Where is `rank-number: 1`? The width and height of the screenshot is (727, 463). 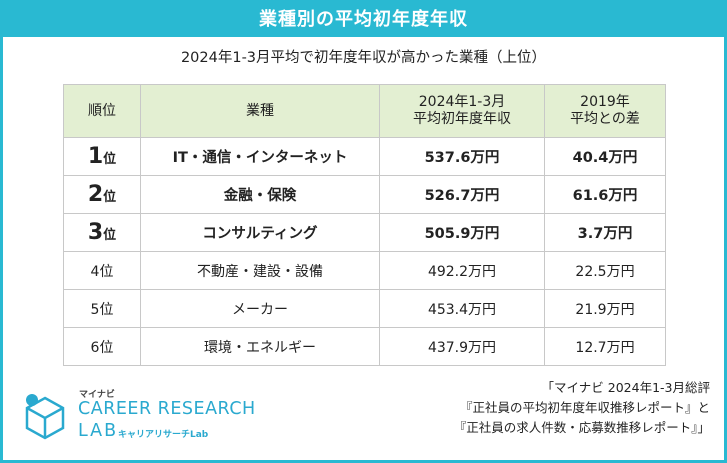 rank-number: 1 is located at coordinates (95, 156).